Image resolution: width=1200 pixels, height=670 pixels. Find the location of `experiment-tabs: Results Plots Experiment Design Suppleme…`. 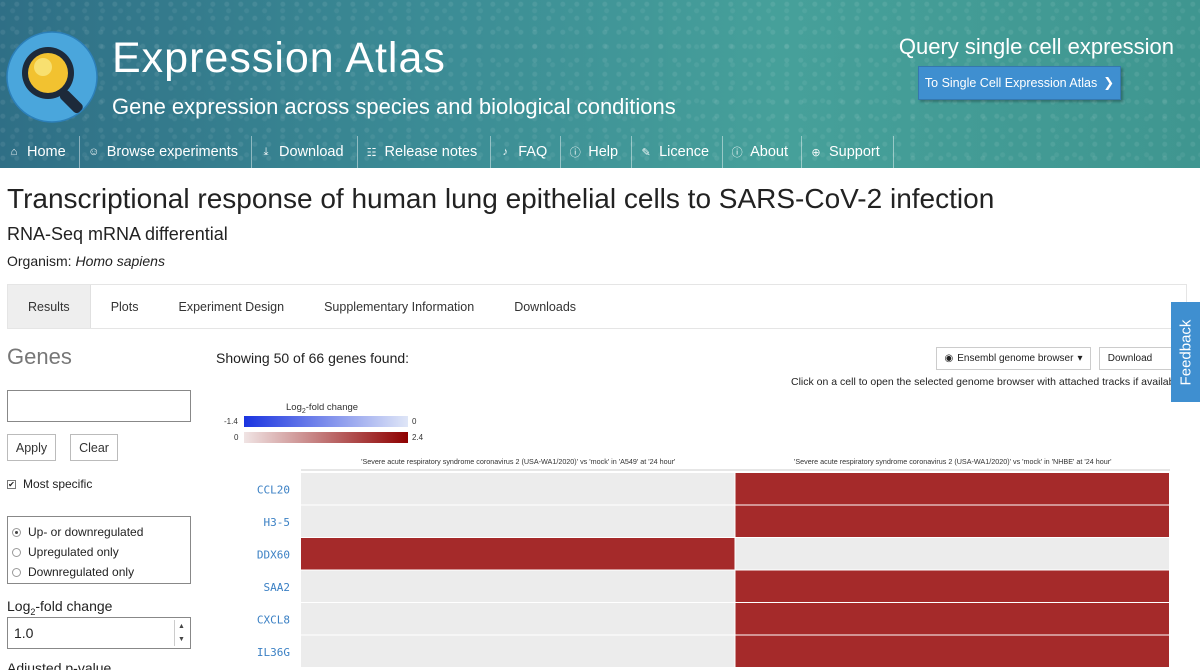

experiment-tabs: Results Plots Experiment Design Suppleme… is located at coordinates (597, 306).